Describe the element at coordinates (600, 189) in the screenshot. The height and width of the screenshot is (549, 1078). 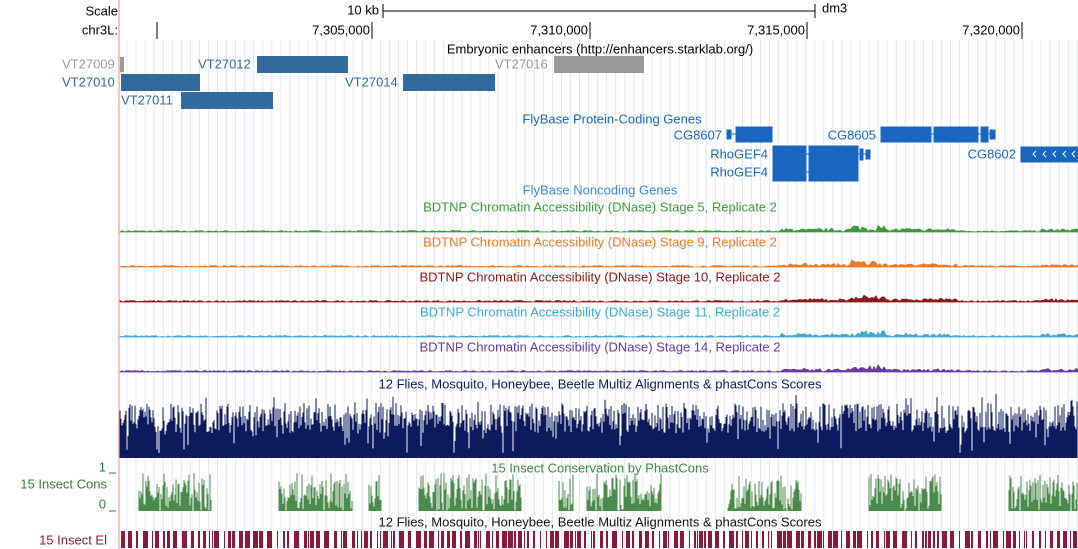
I see `track-title: FlyBase Noncoding Genes` at that location.